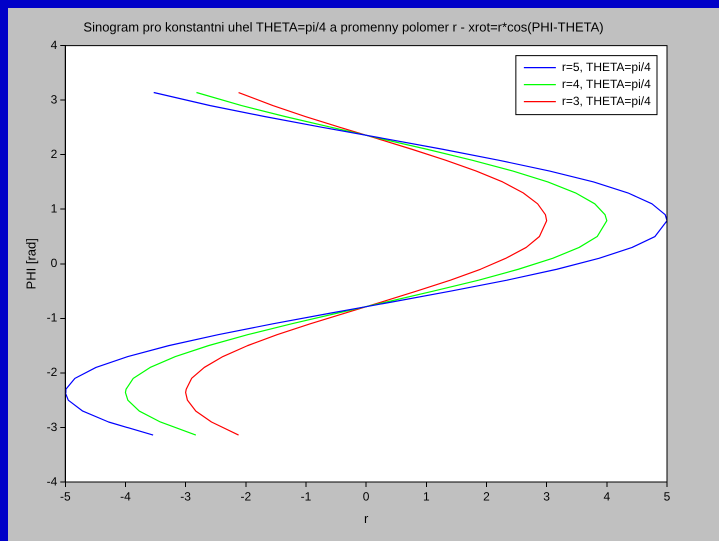  I want to click on x-tick-label: -1, so click(306, 497).